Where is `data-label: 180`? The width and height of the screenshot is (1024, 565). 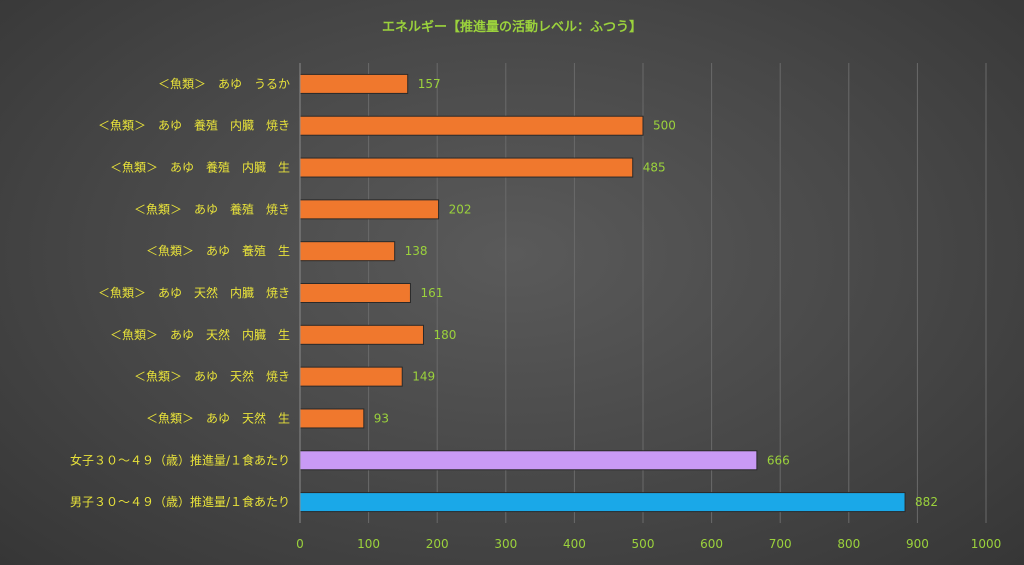
data-label: 180 is located at coordinates (444, 335).